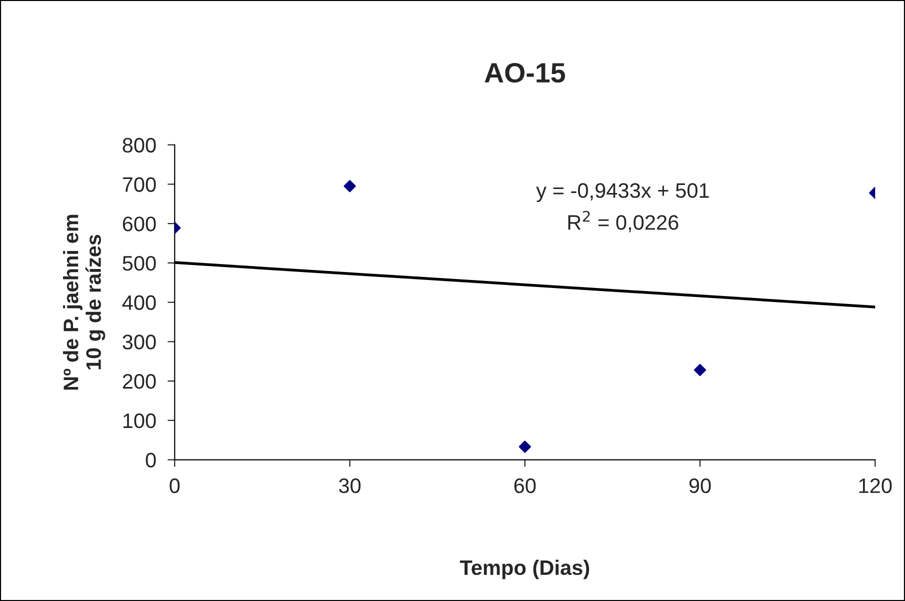 The image size is (905, 601). Describe the element at coordinates (139, 263) in the screenshot. I see `y-tick-label: 500` at that location.